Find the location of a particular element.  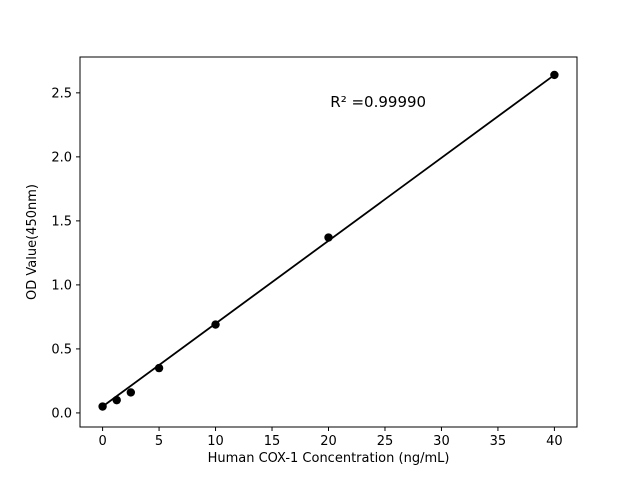

x-axis-label: Human COX-1 Concentration (ng/mL) is located at coordinates (329, 458).